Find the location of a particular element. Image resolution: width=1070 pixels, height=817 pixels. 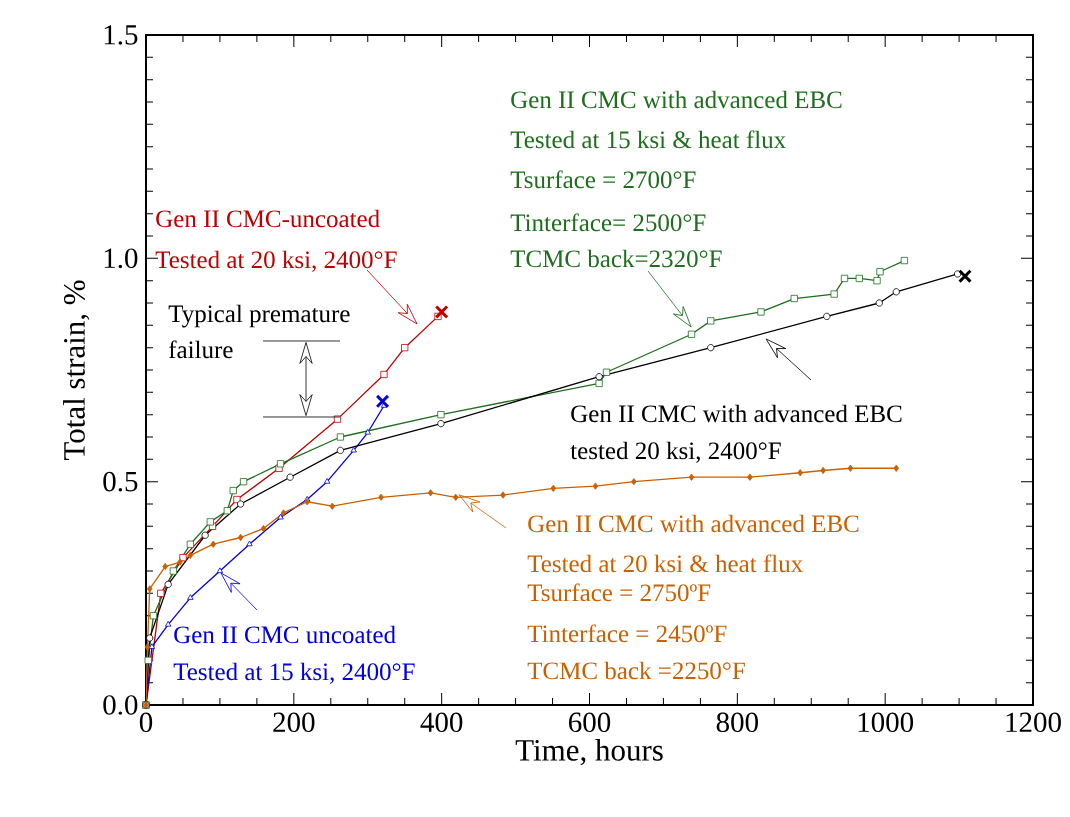

annotation: Typical premature is located at coordinates (259, 316).